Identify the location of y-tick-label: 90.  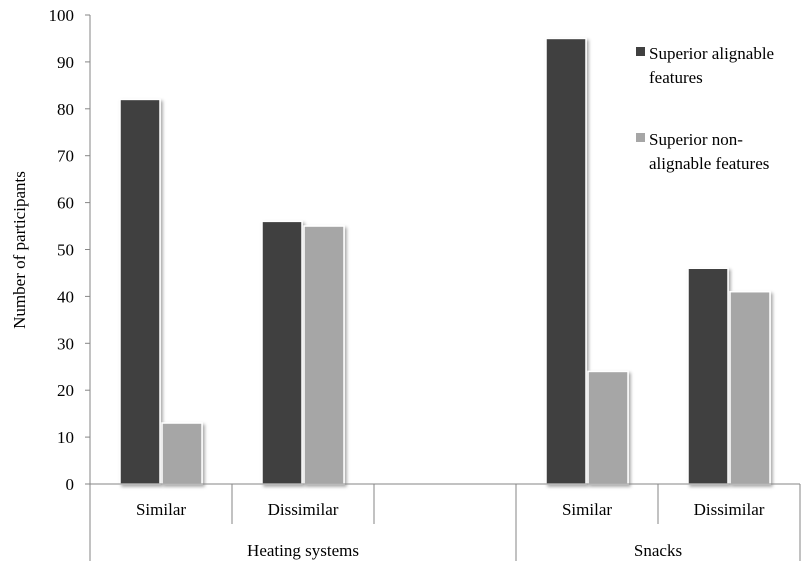
(65, 62).